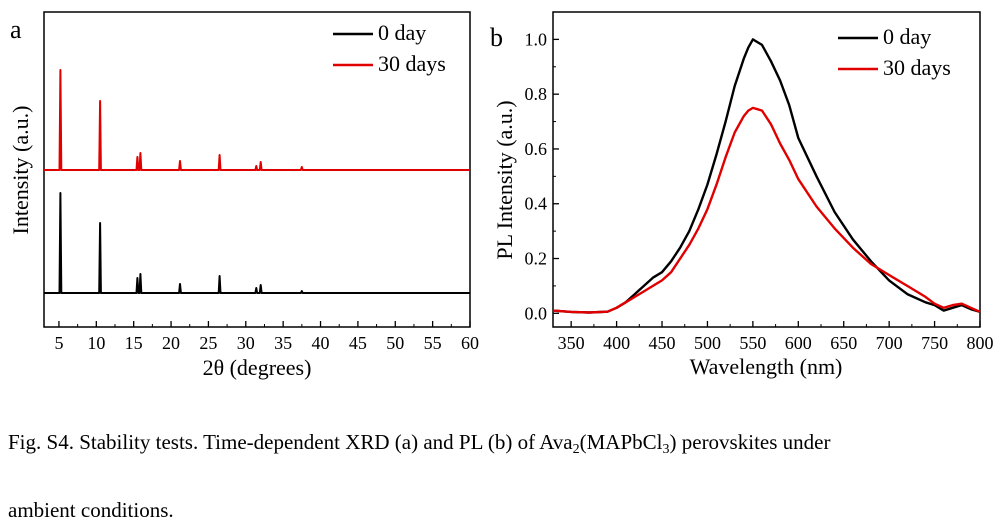  I want to click on legend-a: 0 day 30 days, so click(389, 48).